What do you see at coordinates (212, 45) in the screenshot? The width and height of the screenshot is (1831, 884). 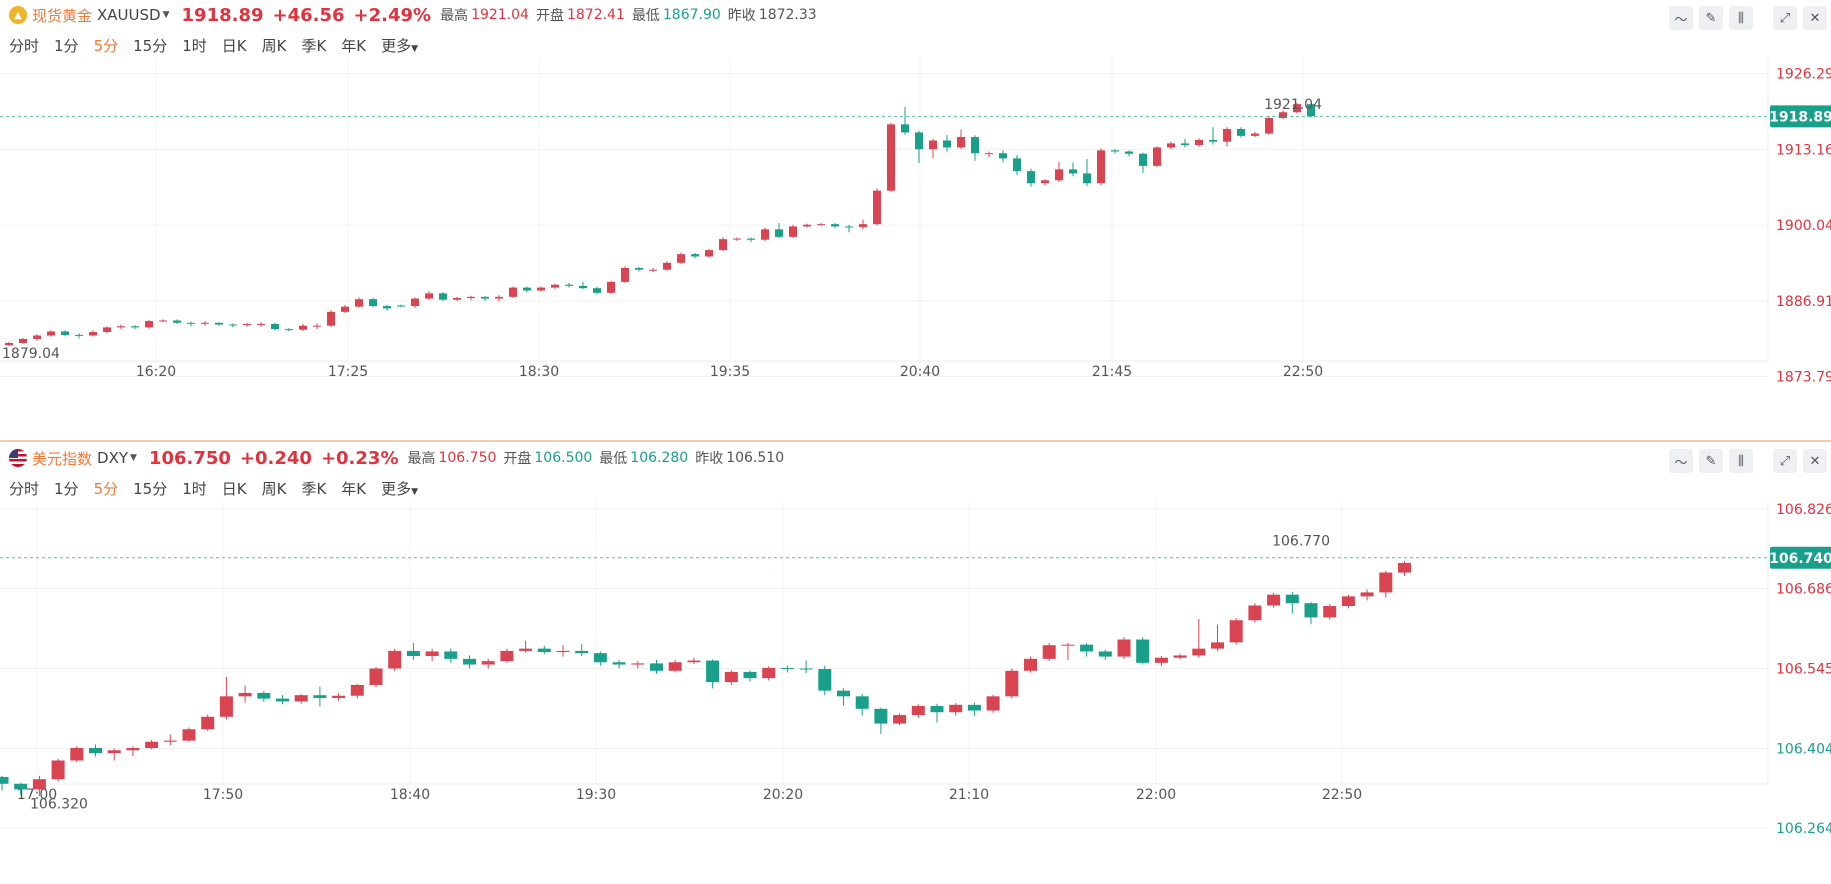 I see `timeframe-bar: 分时 1分 5分 15分 1时 日K 周K 季K 年K 更多▼` at bounding box center [212, 45].